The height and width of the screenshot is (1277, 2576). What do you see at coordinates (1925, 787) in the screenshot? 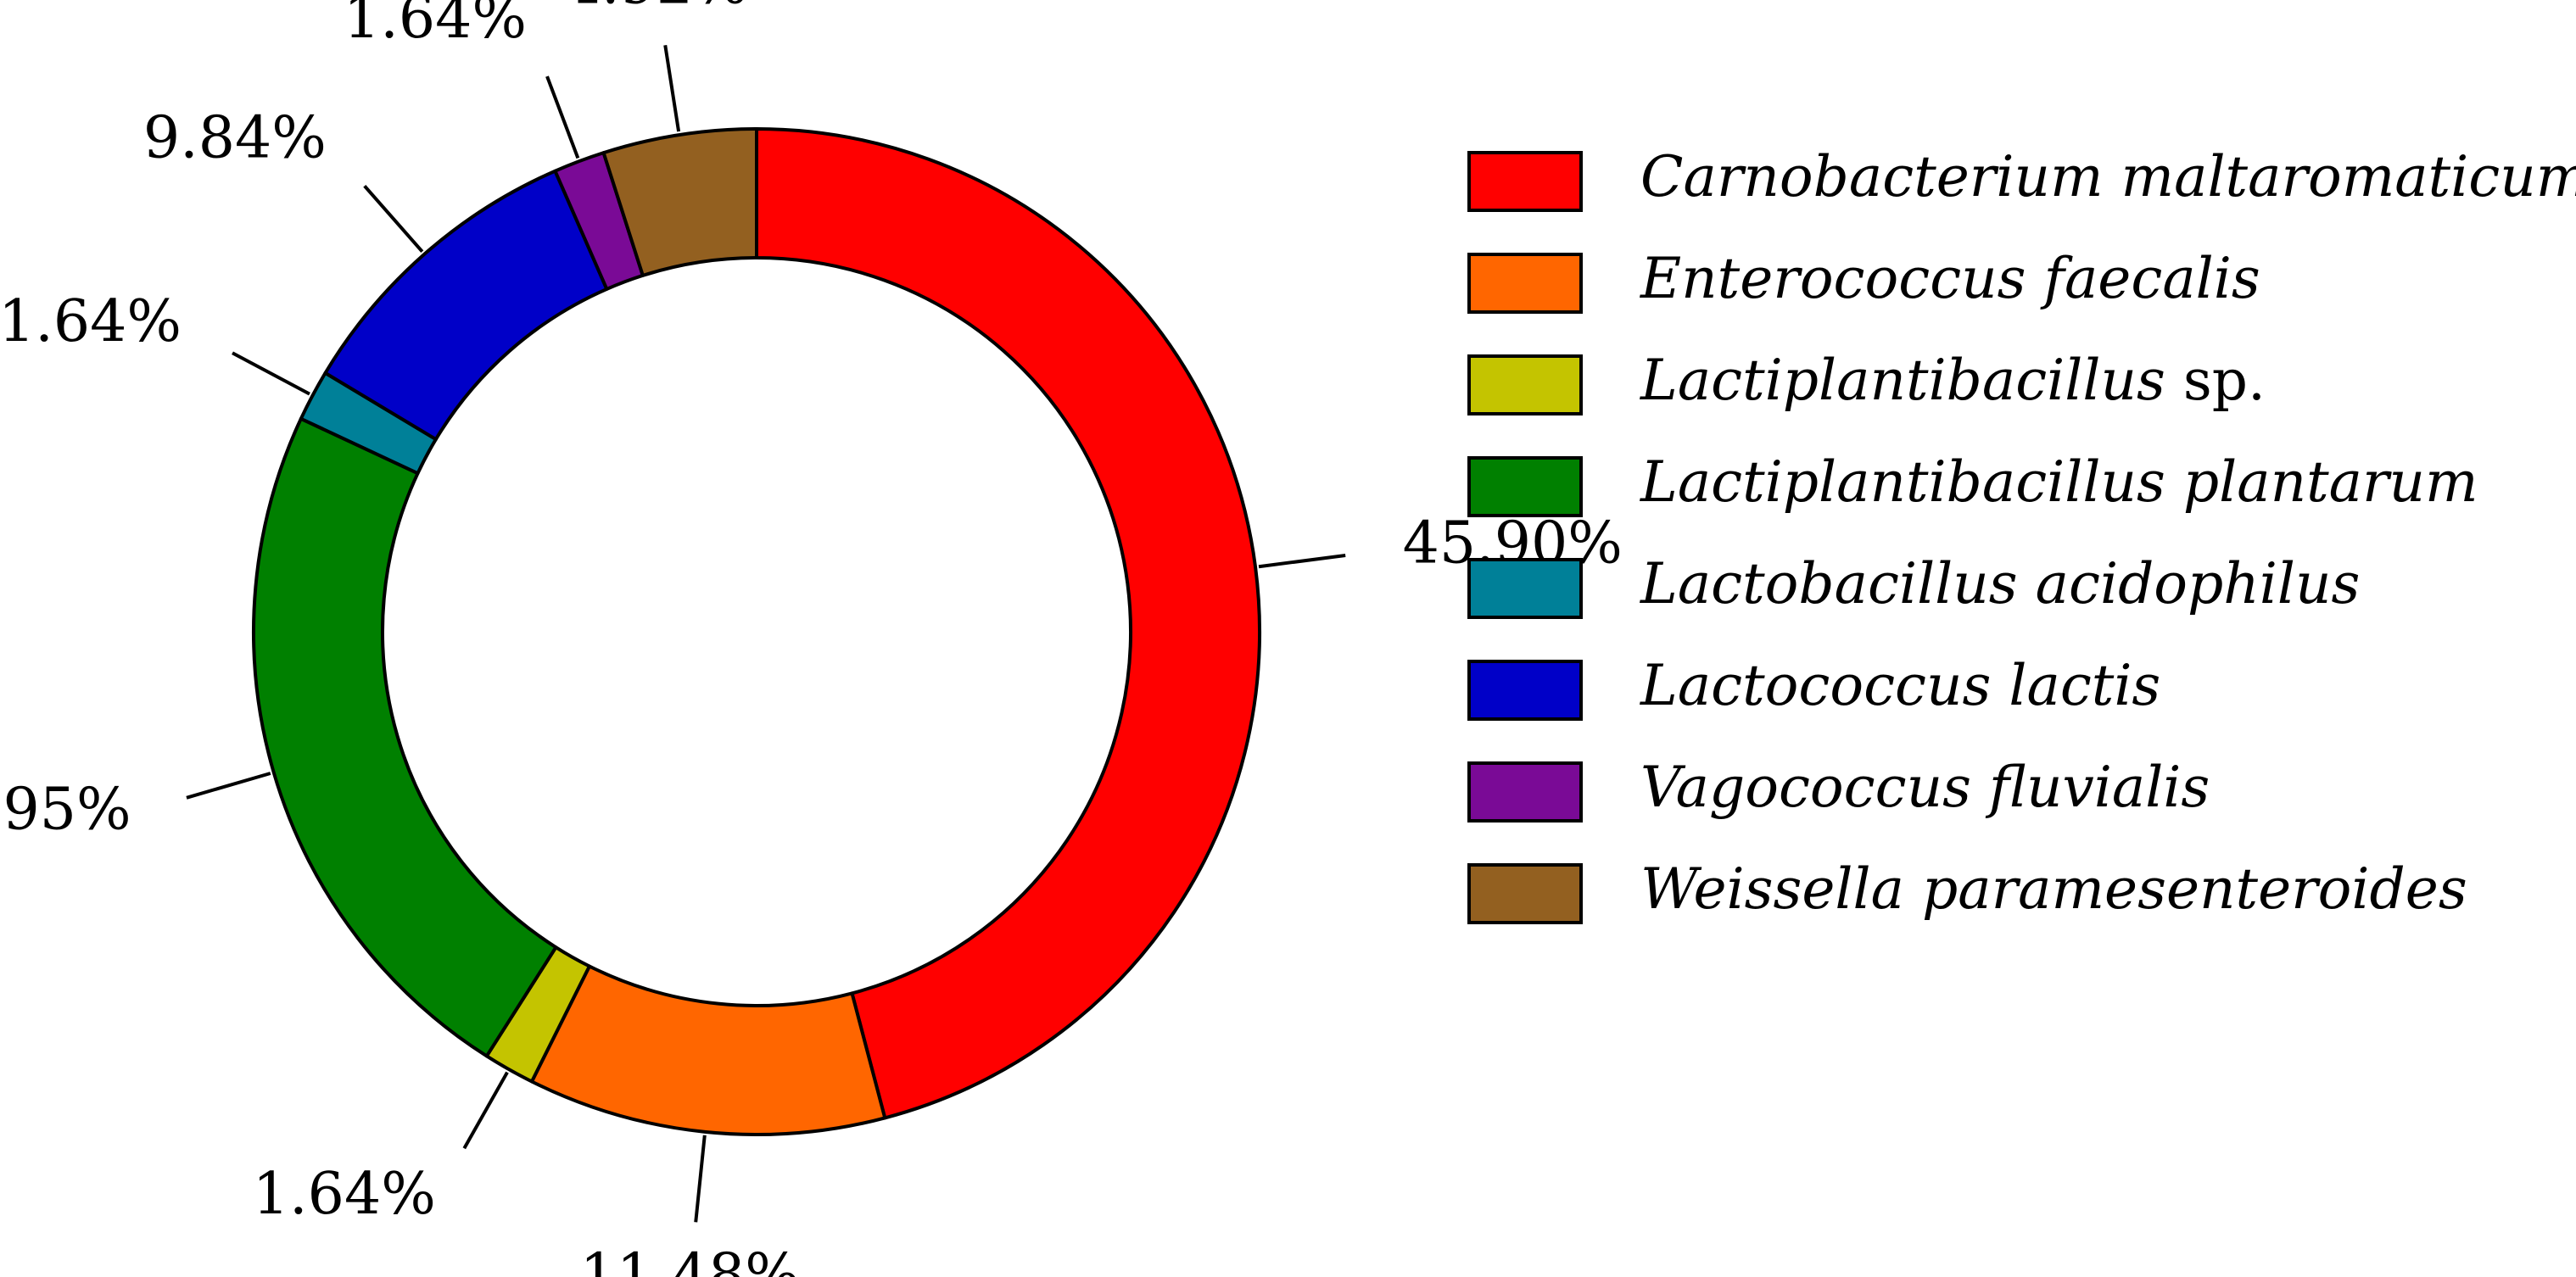
I see `legend-label: Vagococcus fluvialis` at bounding box center [1925, 787].